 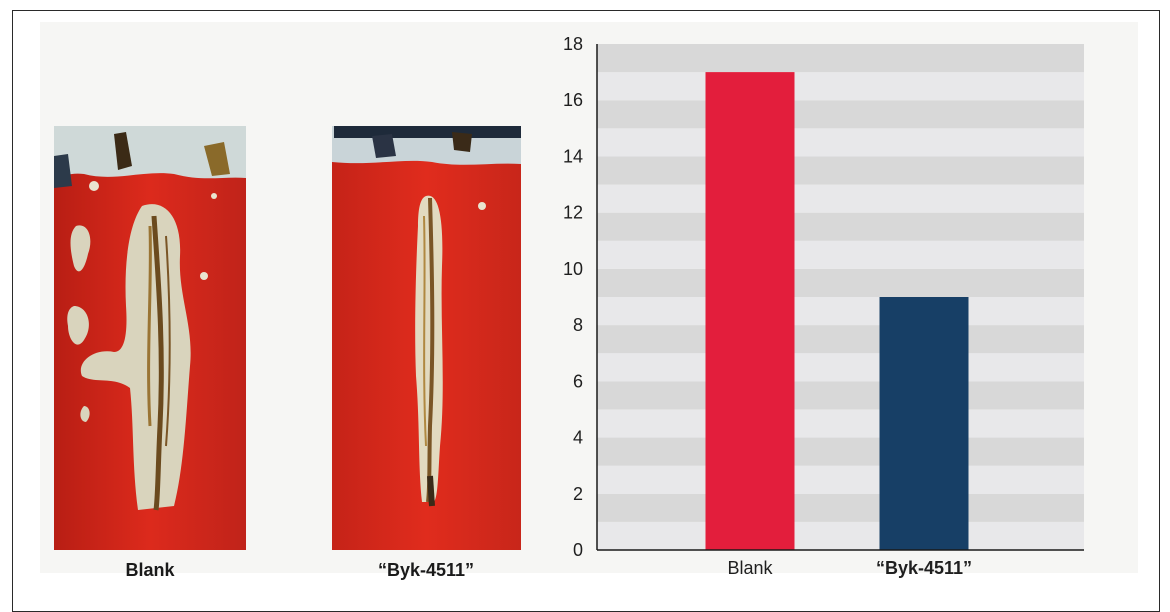 What do you see at coordinates (573, 269) in the screenshot?
I see `y-tick-label: 10` at bounding box center [573, 269].